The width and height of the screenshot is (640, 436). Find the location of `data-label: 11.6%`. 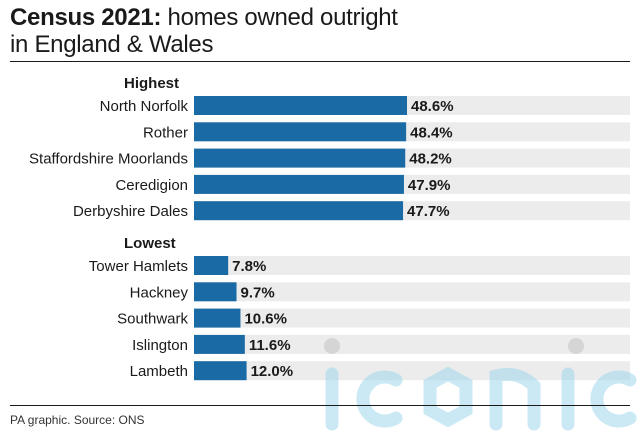

data-label: 11.6% is located at coordinates (270, 345).